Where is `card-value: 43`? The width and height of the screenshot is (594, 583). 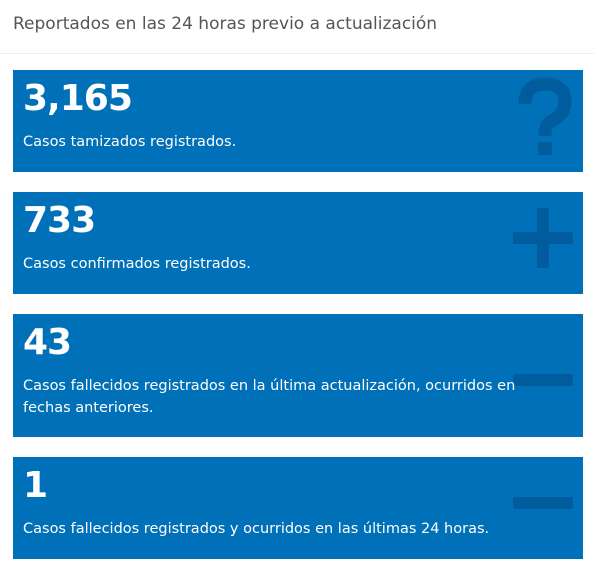 card-value: 43 is located at coordinates (47, 342).